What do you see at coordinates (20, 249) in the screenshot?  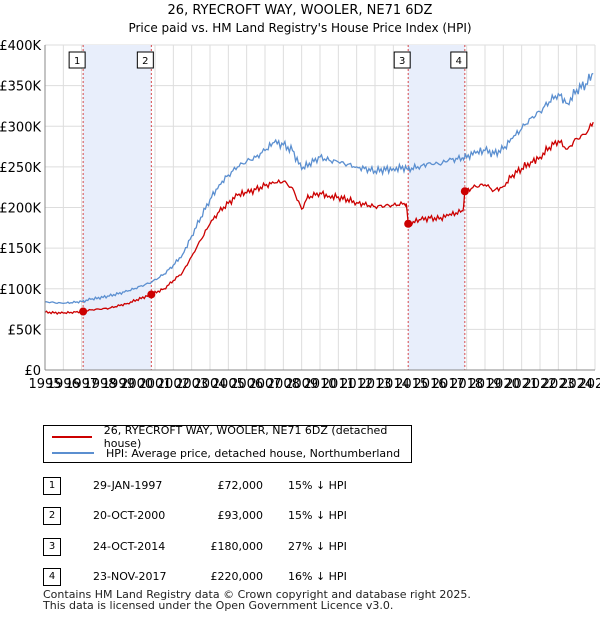 I see `y-tick-label: £150K` at bounding box center [20, 249].